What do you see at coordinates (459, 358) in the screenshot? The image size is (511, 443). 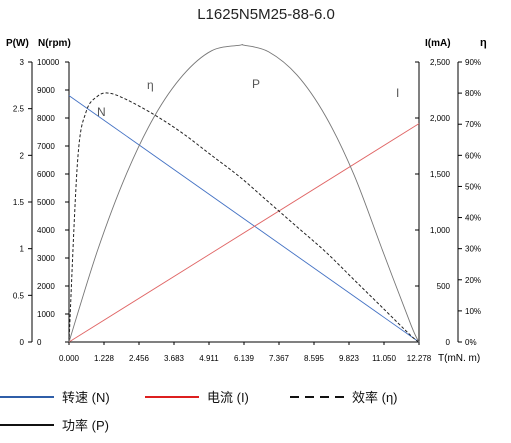 I see `x-axis-label: T(mN. m)` at bounding box center [459, 358].